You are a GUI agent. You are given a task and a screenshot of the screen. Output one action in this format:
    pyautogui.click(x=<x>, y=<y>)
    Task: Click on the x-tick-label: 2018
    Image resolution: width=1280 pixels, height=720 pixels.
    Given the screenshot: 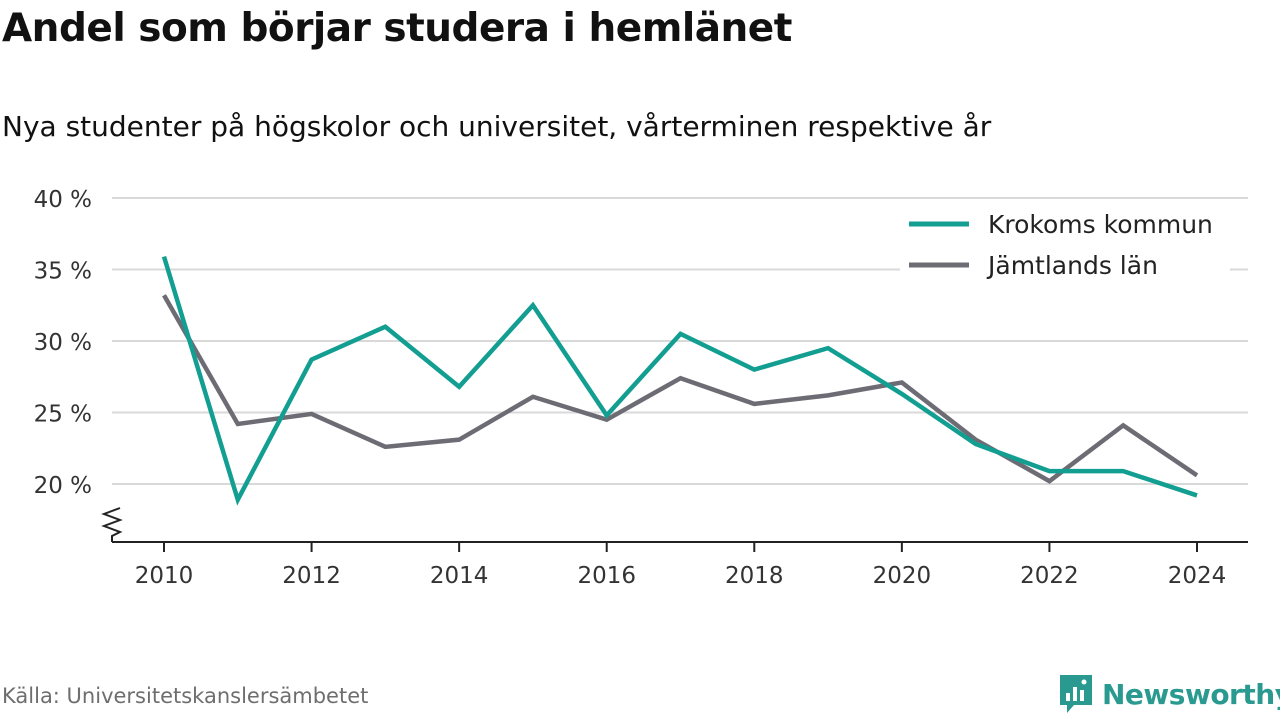 What is the action you would take?
    pyautogui.click(x=754, y=576)
    